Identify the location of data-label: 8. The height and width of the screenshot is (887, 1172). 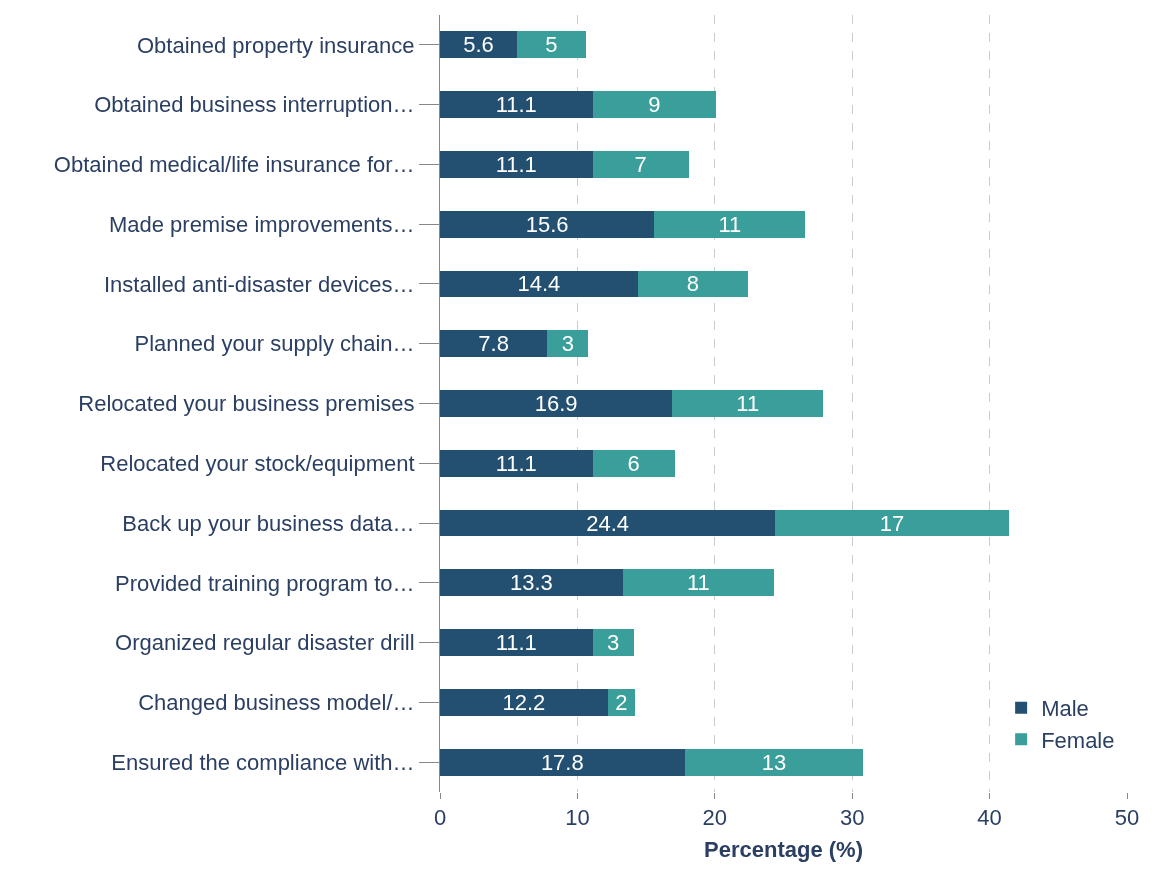
(692, 284).